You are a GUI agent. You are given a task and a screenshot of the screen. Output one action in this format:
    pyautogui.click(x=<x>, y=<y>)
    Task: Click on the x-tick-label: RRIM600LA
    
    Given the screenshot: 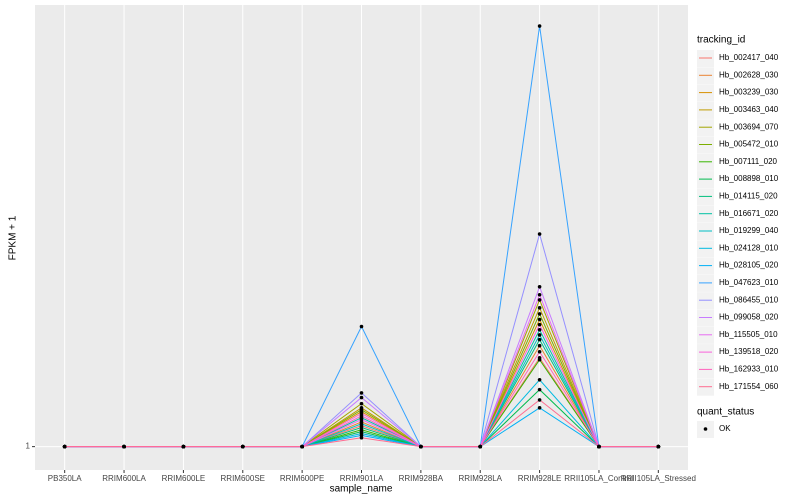 What is the action you would take?
    pyautogui.click(x=124, y=478)
    